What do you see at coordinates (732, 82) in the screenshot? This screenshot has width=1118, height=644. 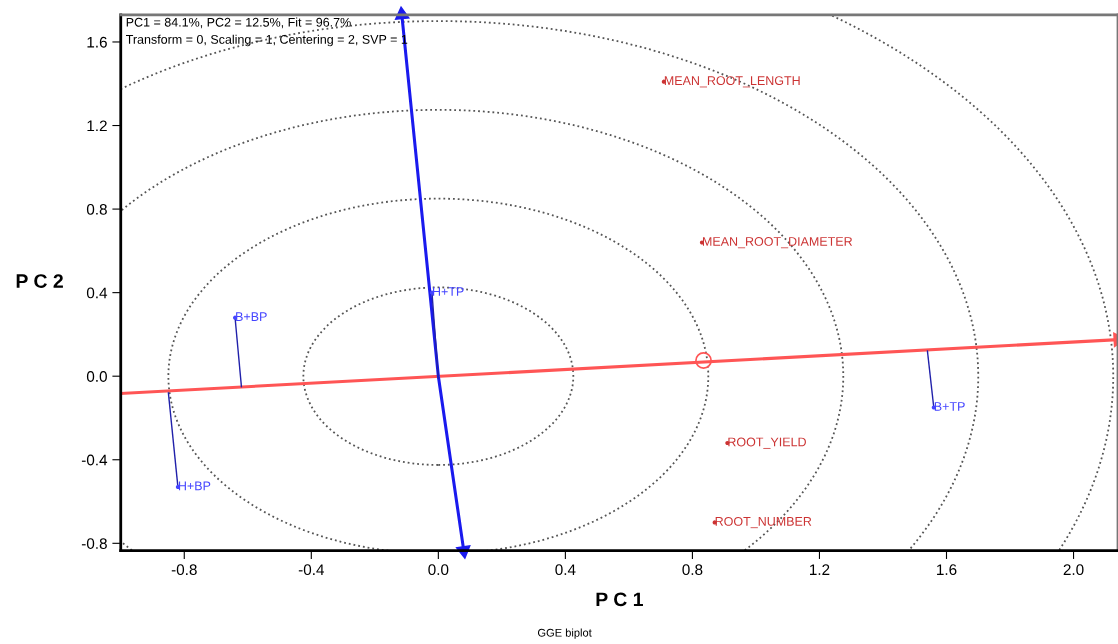 I see `data-label: MEAN_ROOT_LENGTH` at bounding box center [732, 82].